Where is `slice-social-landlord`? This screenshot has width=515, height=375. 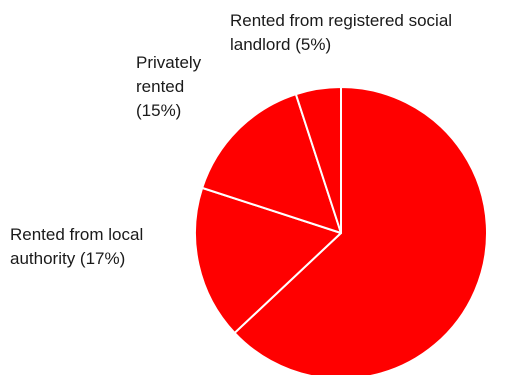 slice-social-landlord is located at coordinates (318, 160).